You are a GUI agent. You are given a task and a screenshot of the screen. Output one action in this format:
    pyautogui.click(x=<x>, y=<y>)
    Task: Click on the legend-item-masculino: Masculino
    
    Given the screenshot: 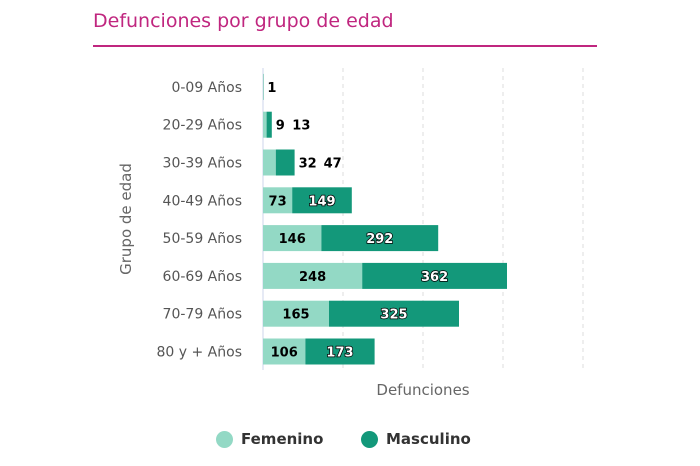 What is the action you would take?
    pyautogui.click(x=416, y=439)
    